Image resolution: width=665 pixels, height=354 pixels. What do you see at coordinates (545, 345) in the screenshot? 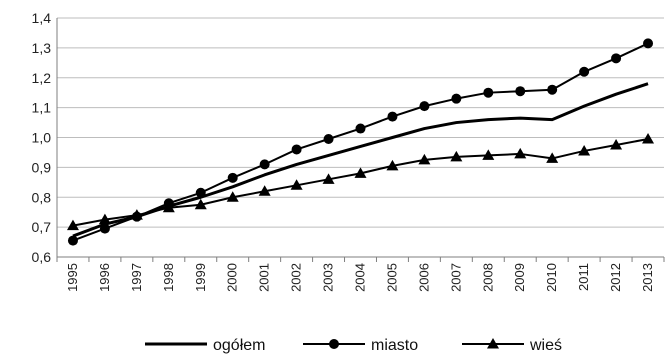
I see `legend-label: wieś` at bounding box center [545, 345].